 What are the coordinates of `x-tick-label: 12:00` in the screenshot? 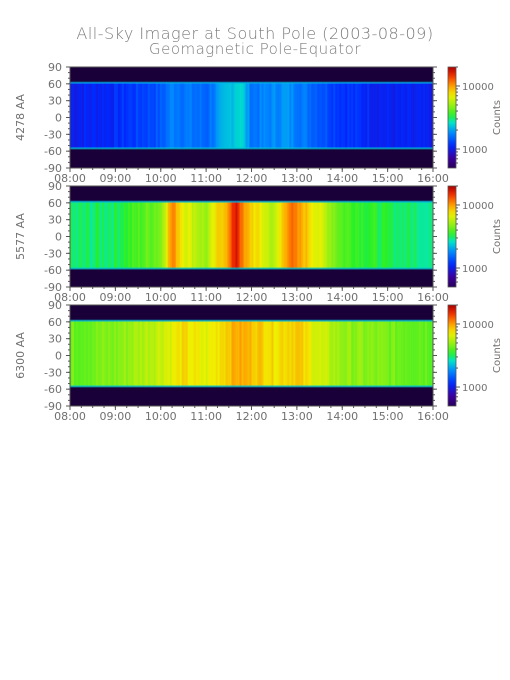 It's located at (252, 297).